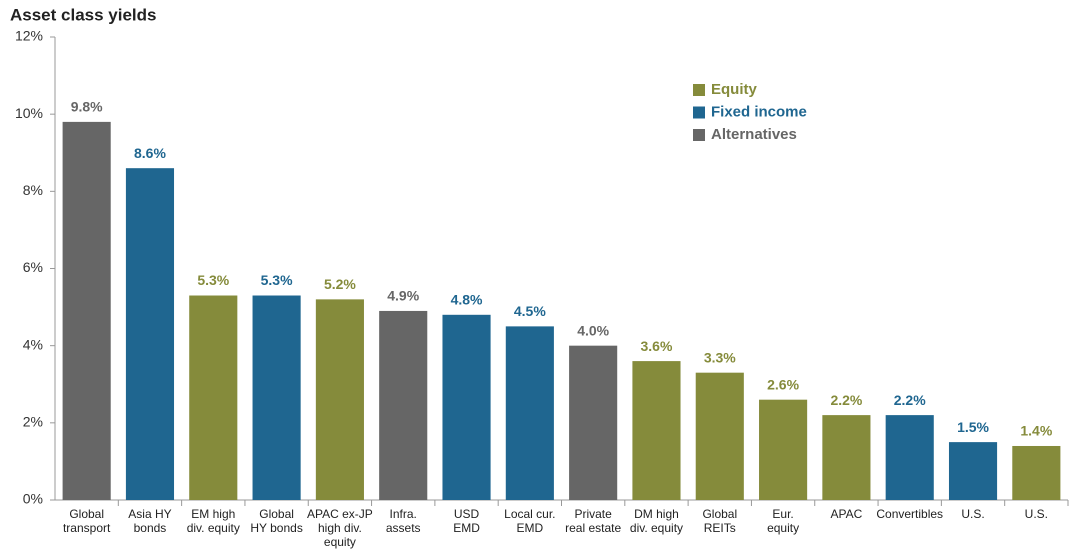 The height and width of the screenshot is (558, 1080). I want to click on x-tick-label: Asia HY bonds, so click(150, 521).